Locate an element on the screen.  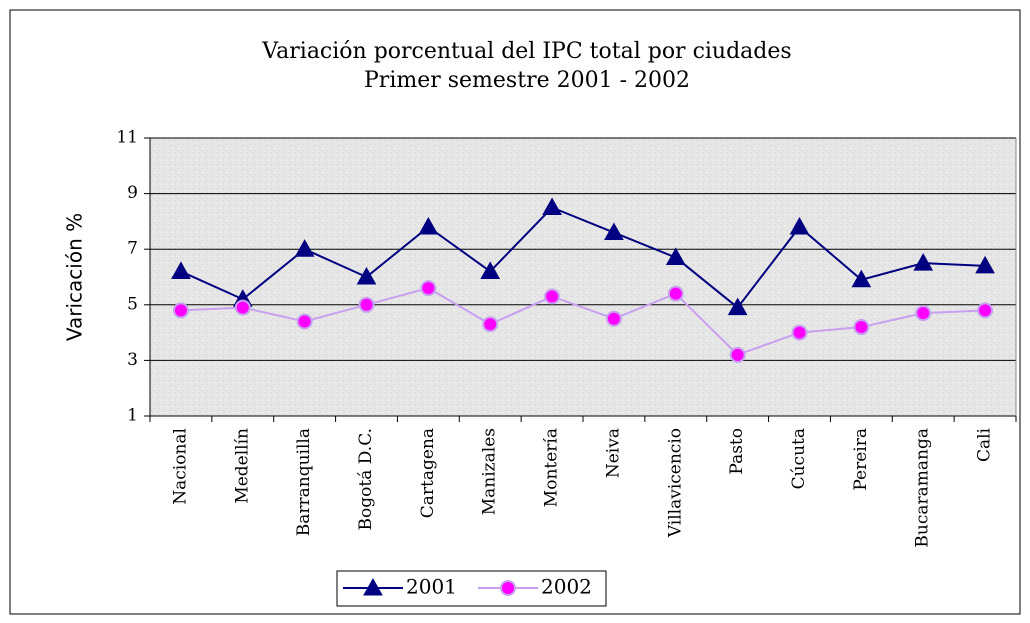
legend-label: 2002 is located at coordinates (566, 587).